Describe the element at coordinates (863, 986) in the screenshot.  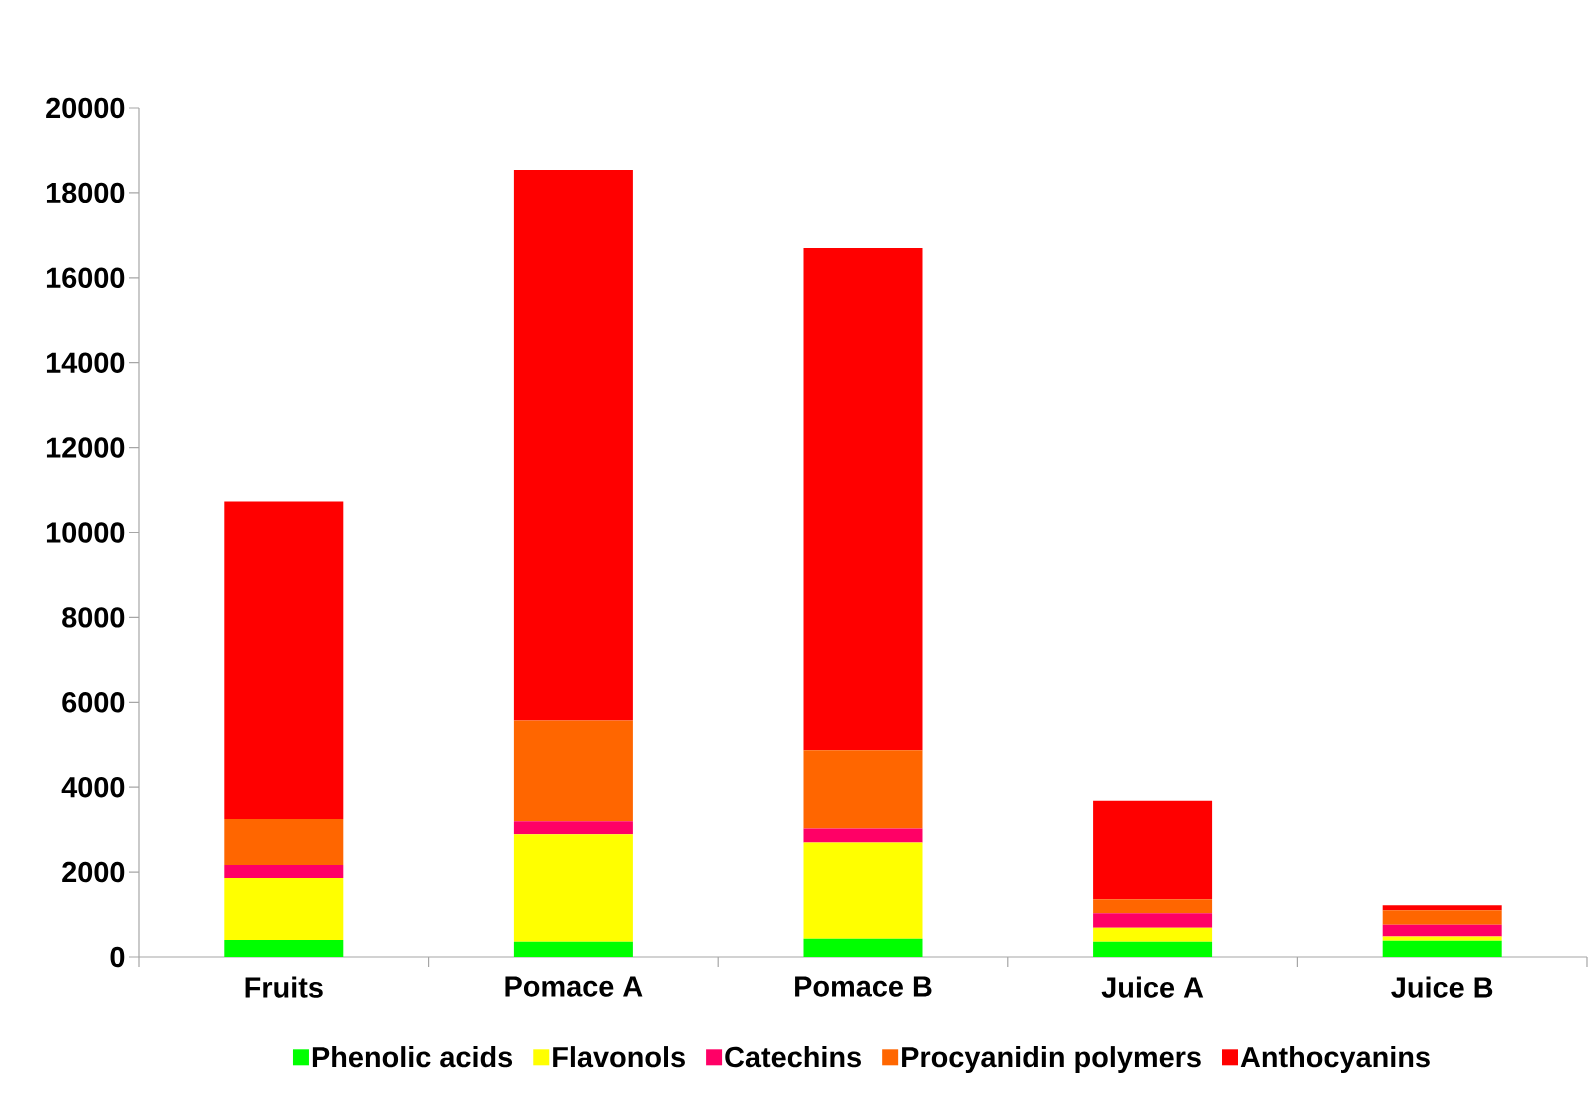
I see `x-tick-label: Pomace B` at that location.